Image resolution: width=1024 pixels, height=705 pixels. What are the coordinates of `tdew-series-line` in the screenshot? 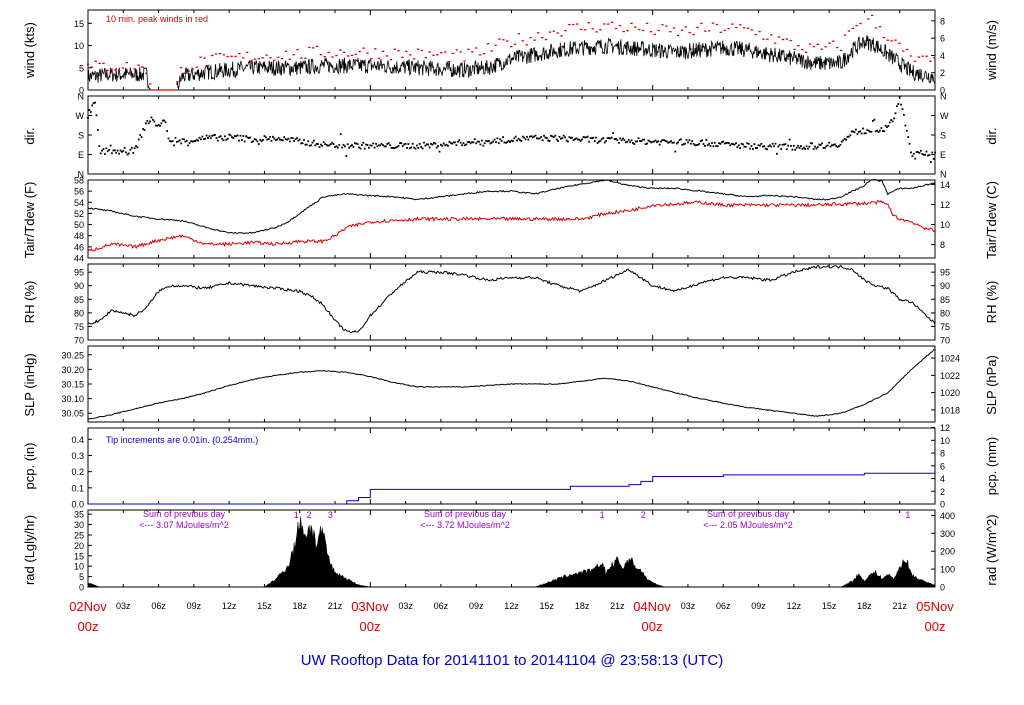 It's located at (511, 226).